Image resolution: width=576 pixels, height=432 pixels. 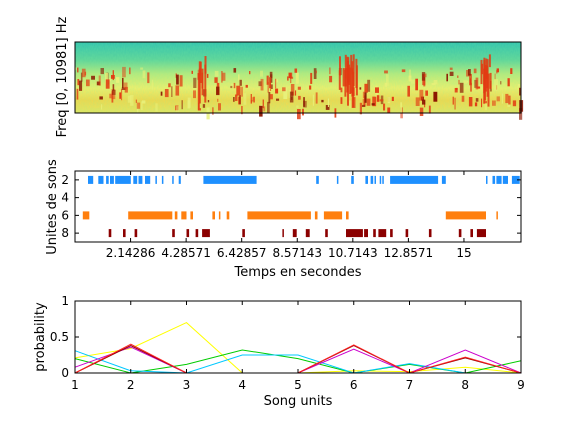 I want to click on probability-ytick-label: 0.5, so click(x=59, y=337).